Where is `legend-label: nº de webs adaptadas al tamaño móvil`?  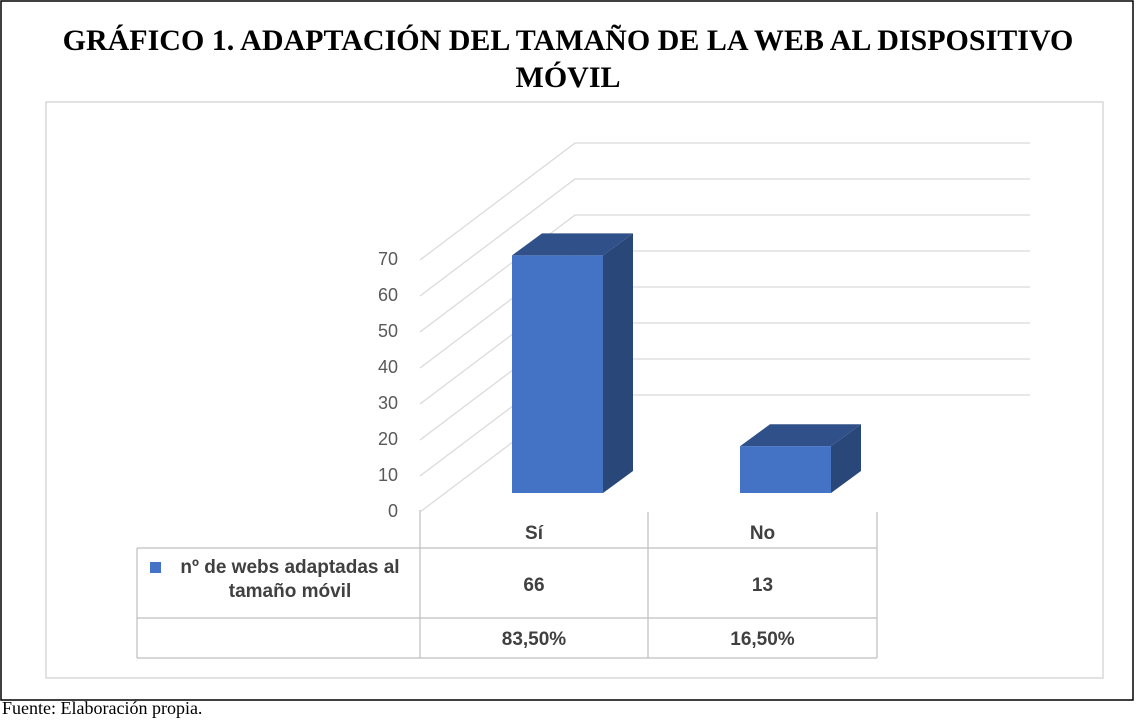 legend-label: nº de webs adaptadas al tamaño móvil is located at coordinates (290, 579).